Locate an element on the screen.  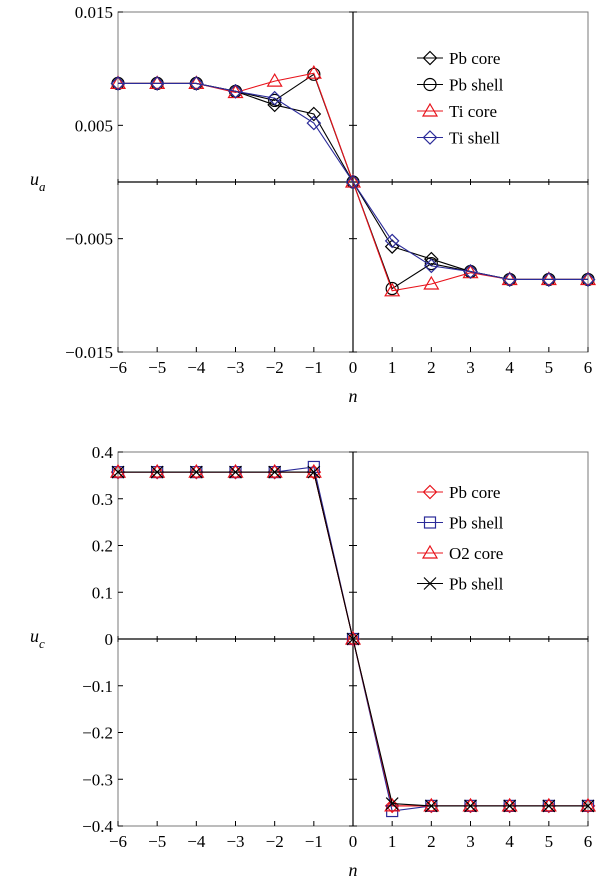
y-tick-label: −0.2 is located at coordinates (97, 733).